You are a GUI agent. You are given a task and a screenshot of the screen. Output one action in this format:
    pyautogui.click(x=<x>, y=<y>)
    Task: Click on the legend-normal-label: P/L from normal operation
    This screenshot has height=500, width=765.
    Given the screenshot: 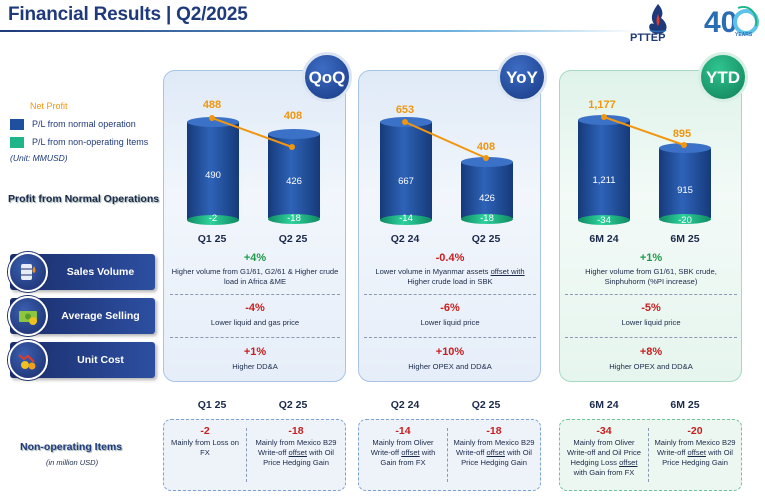 What is the action you would take?
    pyautogui.click(x=84, y=124)
    